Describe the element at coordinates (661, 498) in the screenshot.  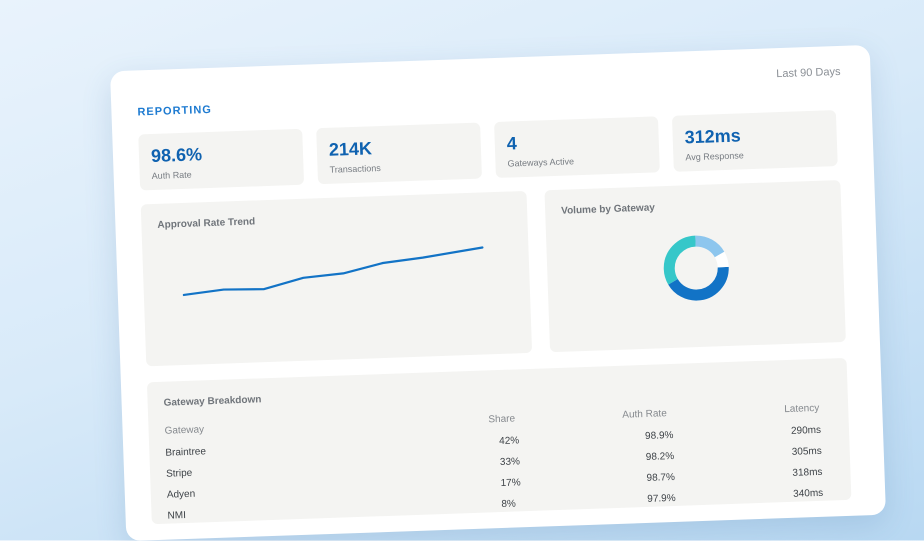
I see `gateway-auth-rate: 97.9%` at that location.